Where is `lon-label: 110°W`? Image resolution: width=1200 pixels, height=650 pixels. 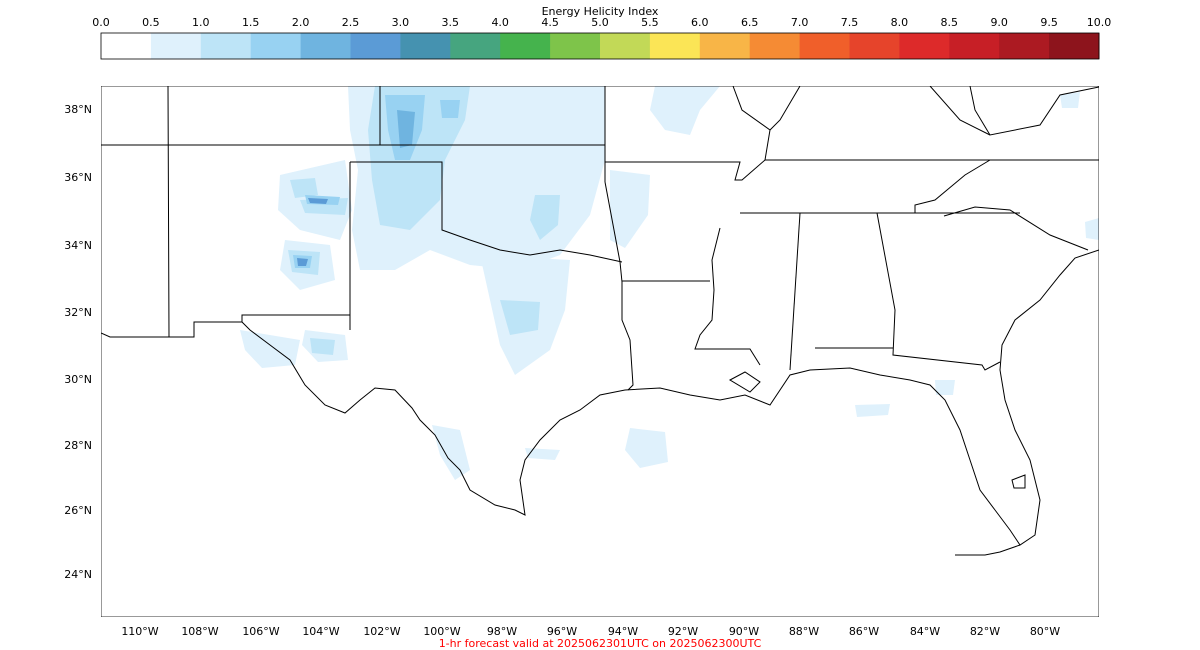 lon-label: 110°W is located at coordinates (139, 631).